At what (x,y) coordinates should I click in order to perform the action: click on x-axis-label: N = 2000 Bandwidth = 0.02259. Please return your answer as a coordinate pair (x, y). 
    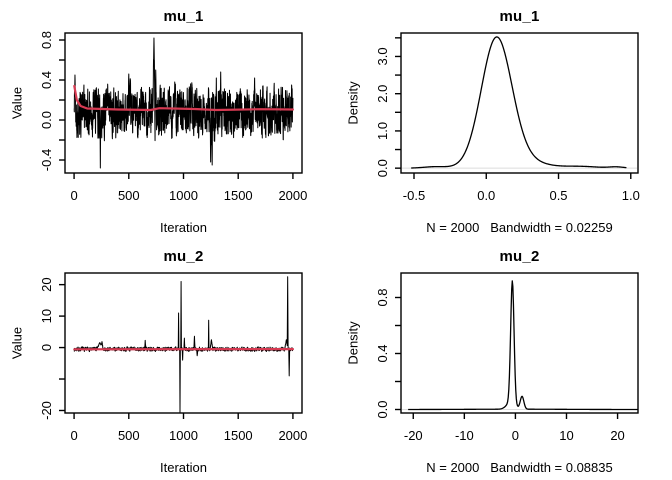
    Looking at the image, I should click on (519, 227).